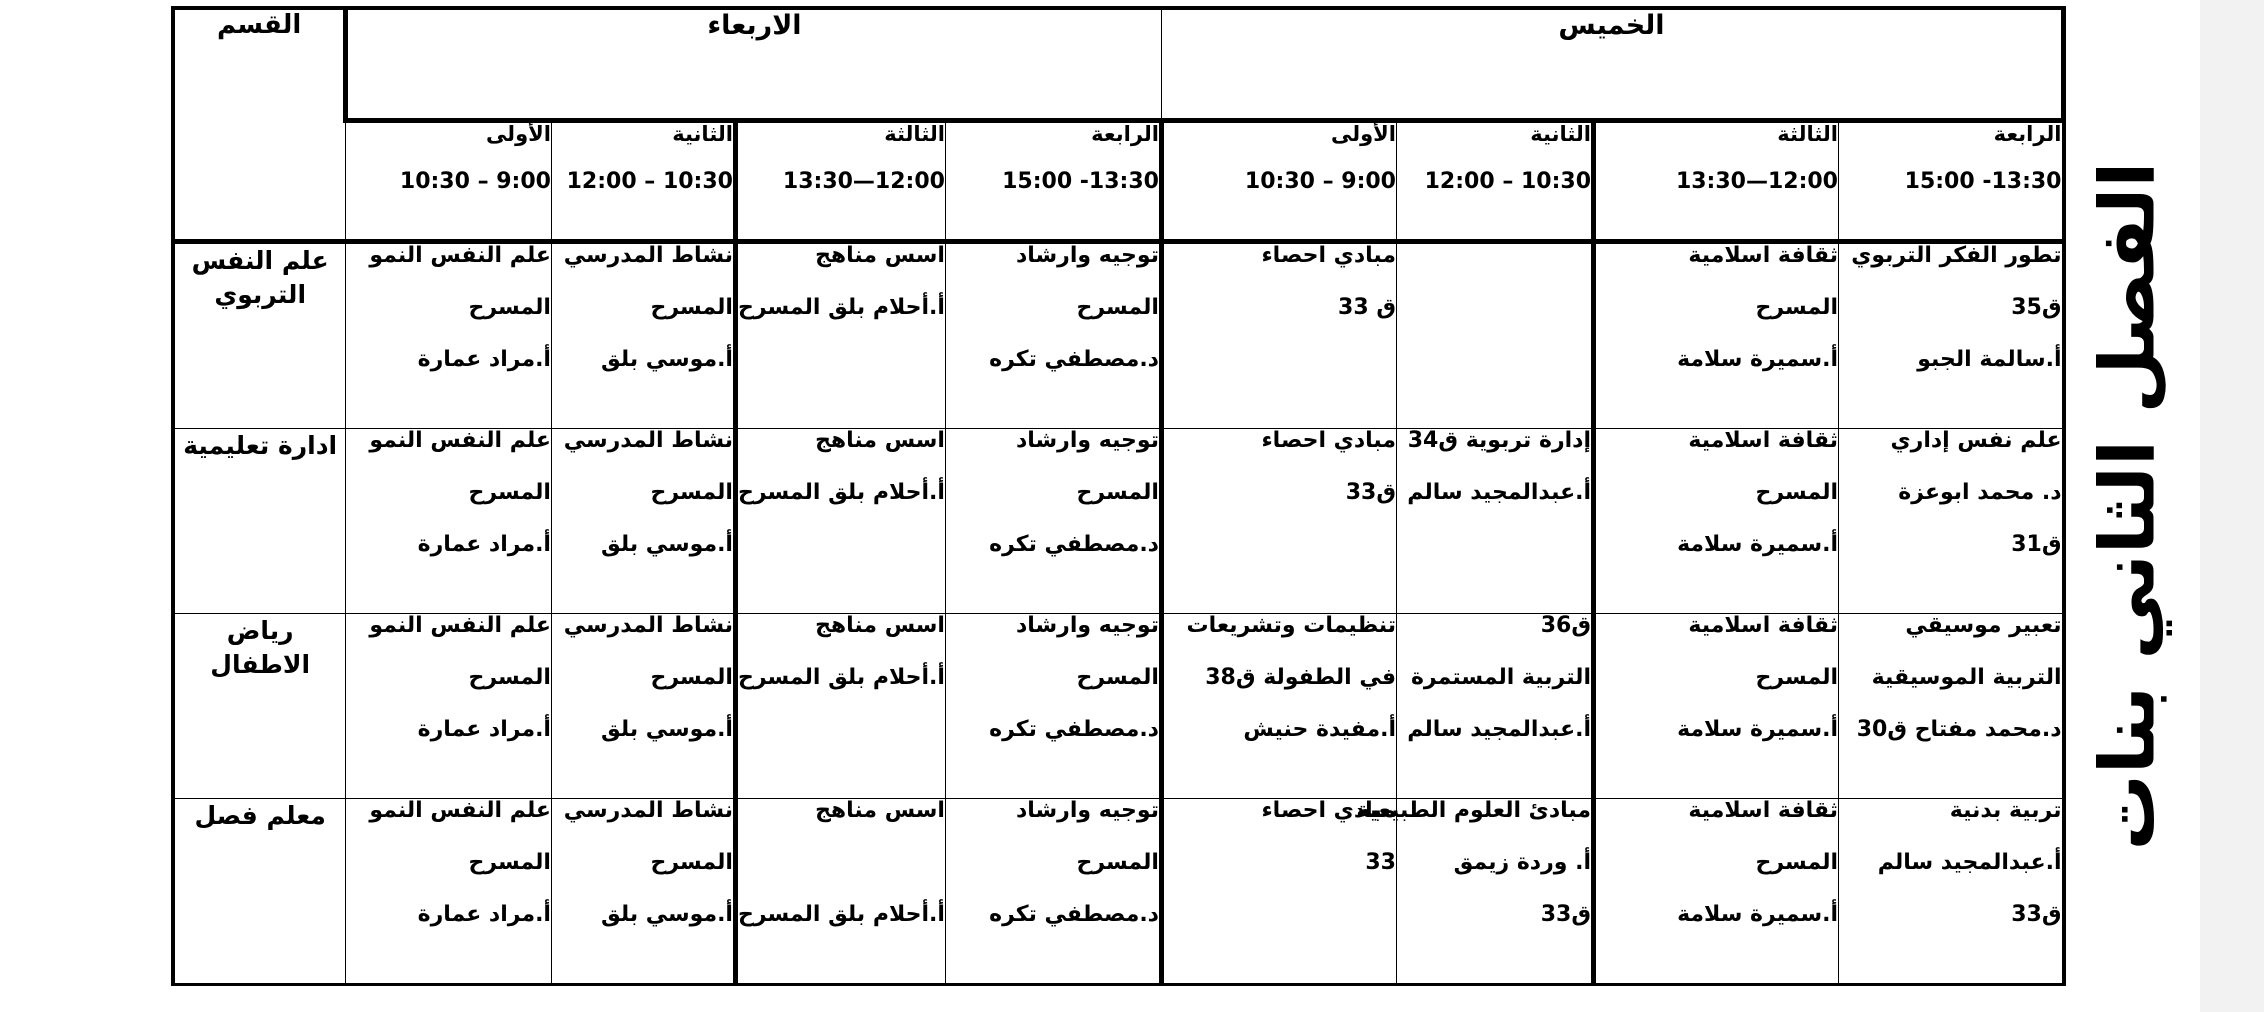 The height and width of the screenshot is (1012, 2264). Describe the element at coordinates (1613, 64) in the screenshot. I see `day-header-thursday: الخميس` at that location.